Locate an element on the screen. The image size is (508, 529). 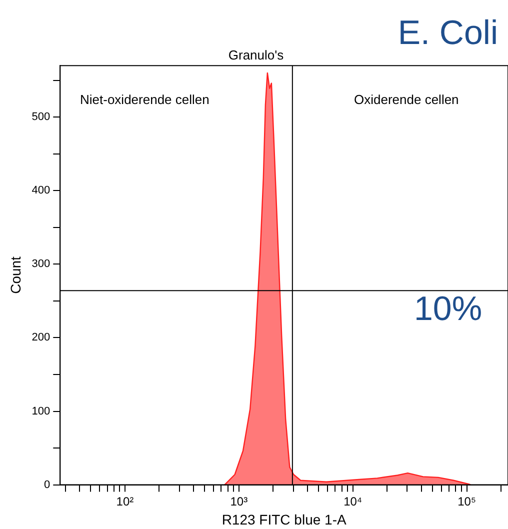
y-tick-label: 300 is located at coordinates (41, 264).